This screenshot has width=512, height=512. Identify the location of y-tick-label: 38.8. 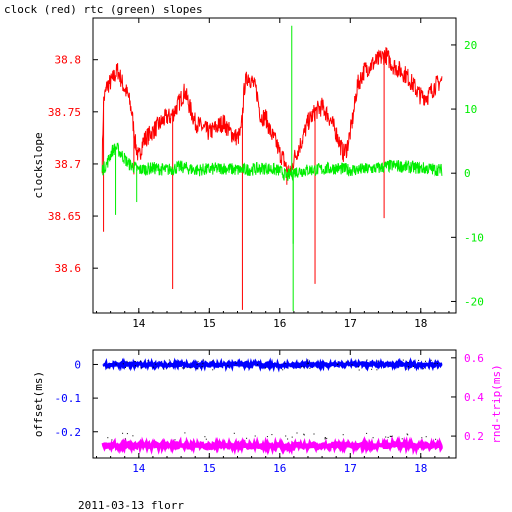
(68, 60).